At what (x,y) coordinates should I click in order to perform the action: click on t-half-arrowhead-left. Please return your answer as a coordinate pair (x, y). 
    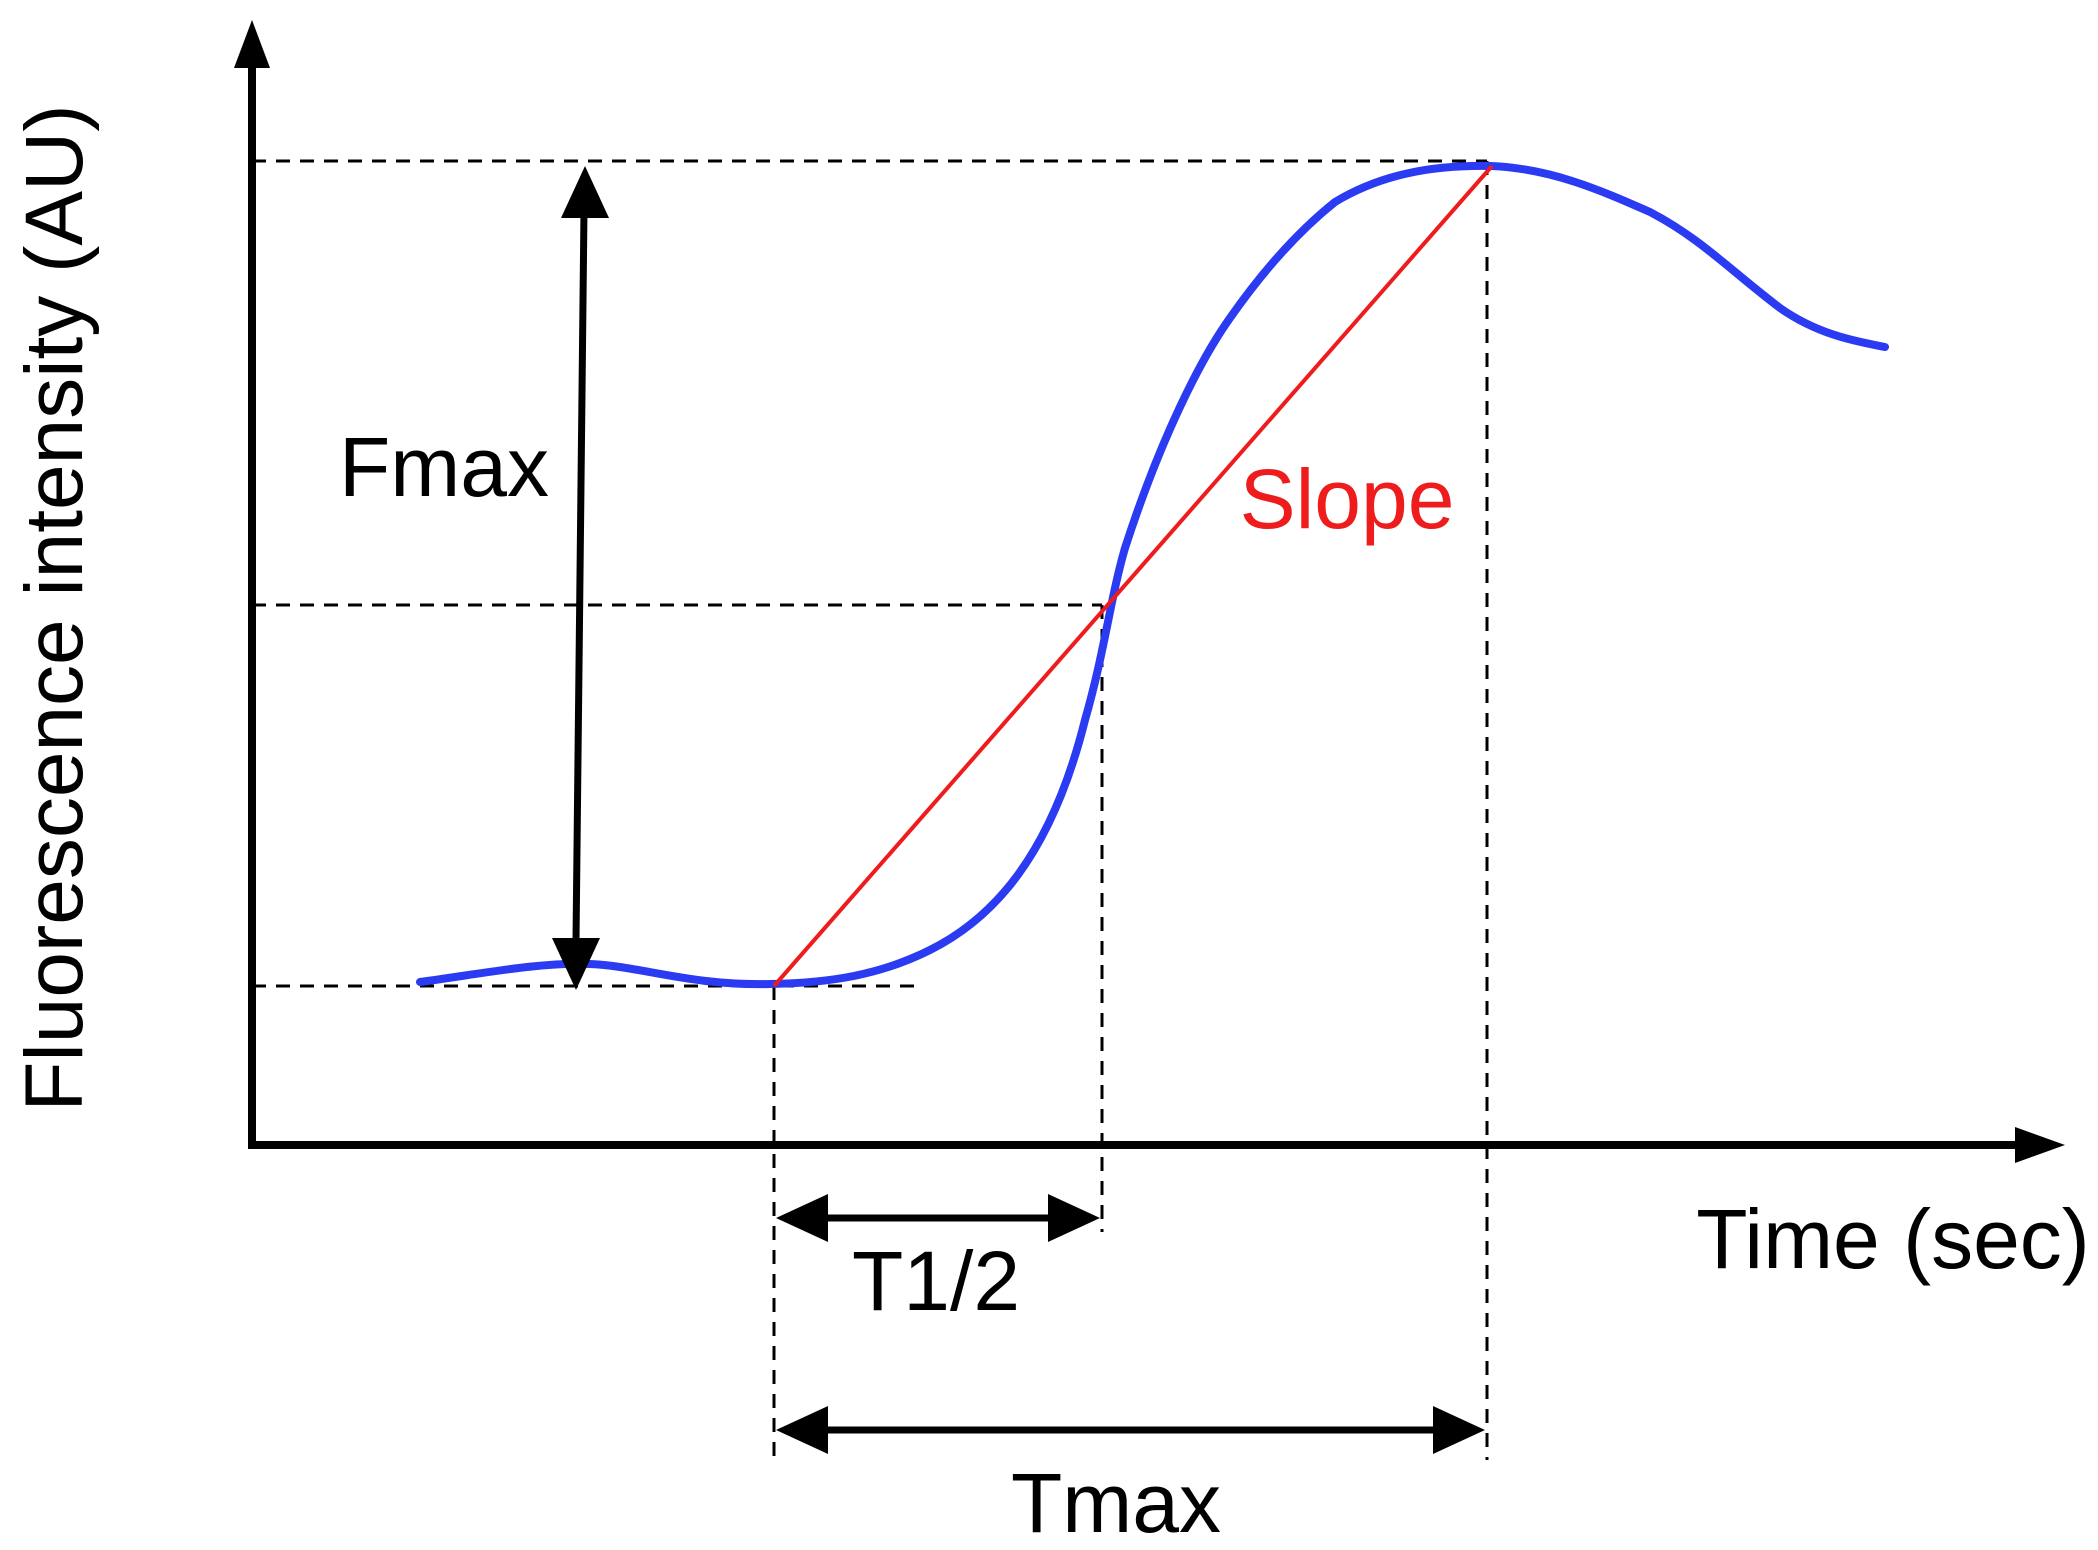
    Looking at the image, I should click on (802, 1218).